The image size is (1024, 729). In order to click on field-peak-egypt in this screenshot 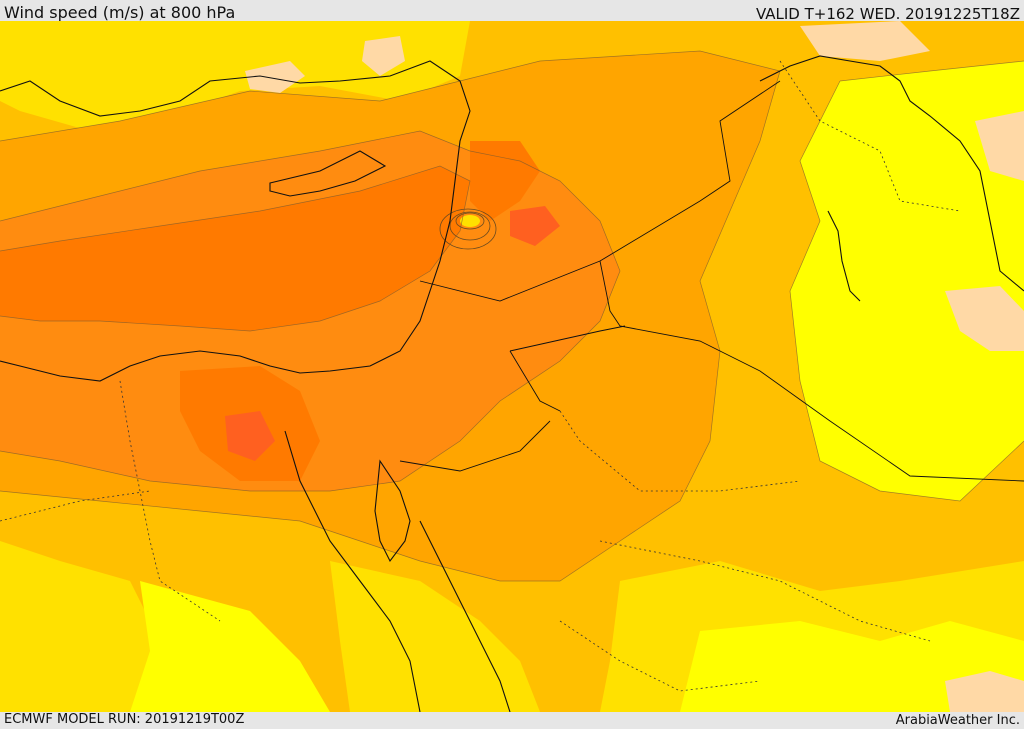, I will do `click(250, 436)`.